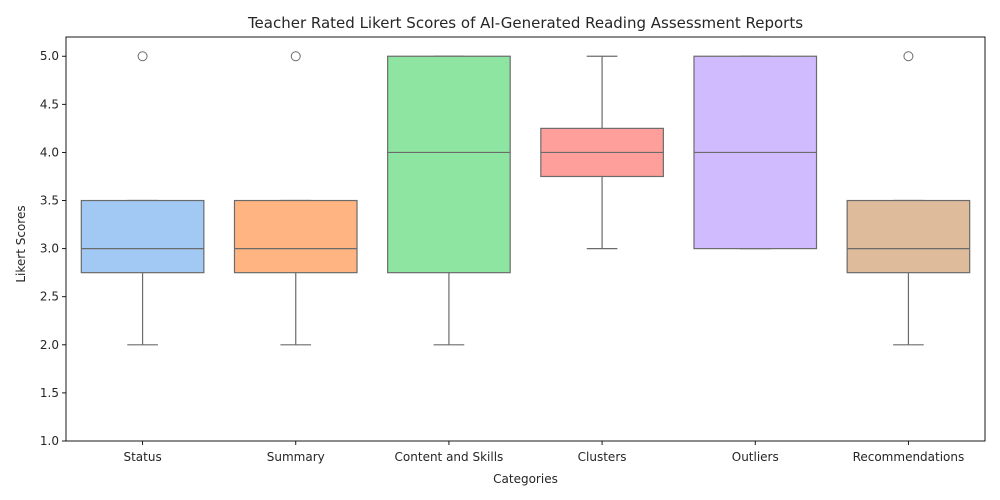  What do you see at coordinates (49, 152) in the screenshot?
I see `y-tick-label: 4.0` at bounding box center [49, 152].